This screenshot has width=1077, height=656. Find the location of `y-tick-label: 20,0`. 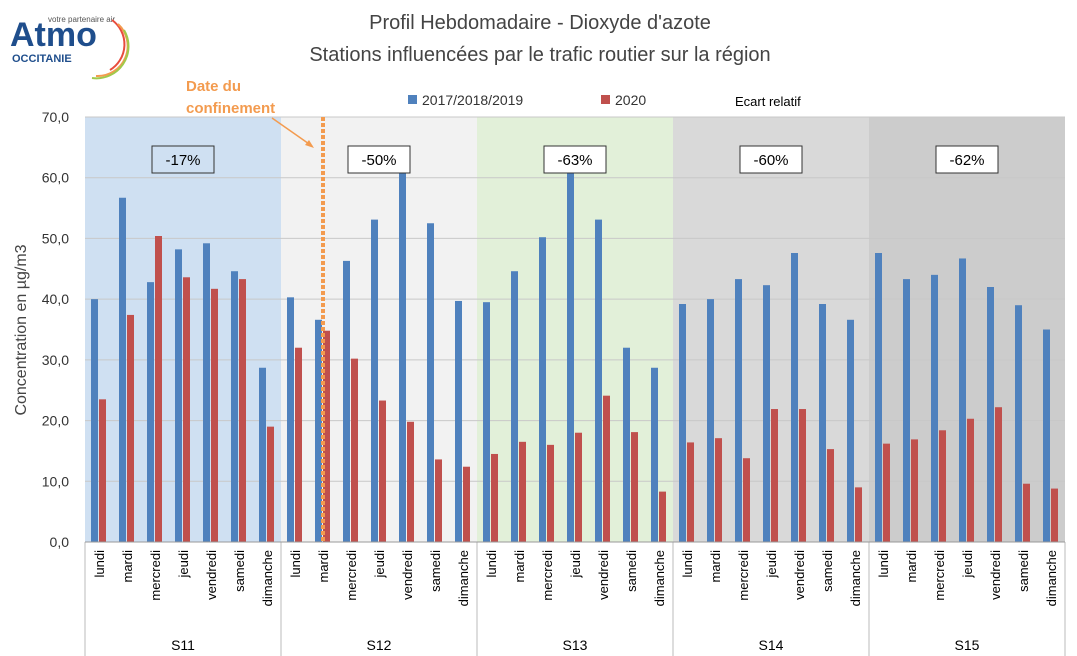

y-tick-label: 20,0 is located at coordinates (55, 421).